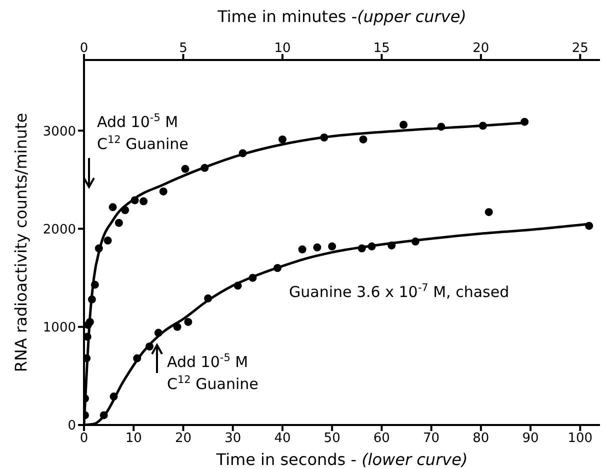  What do you see at coordinates (133, 438) in the screenshot?
I see `x-tick-label: 10` at bounding box center [133, 438].